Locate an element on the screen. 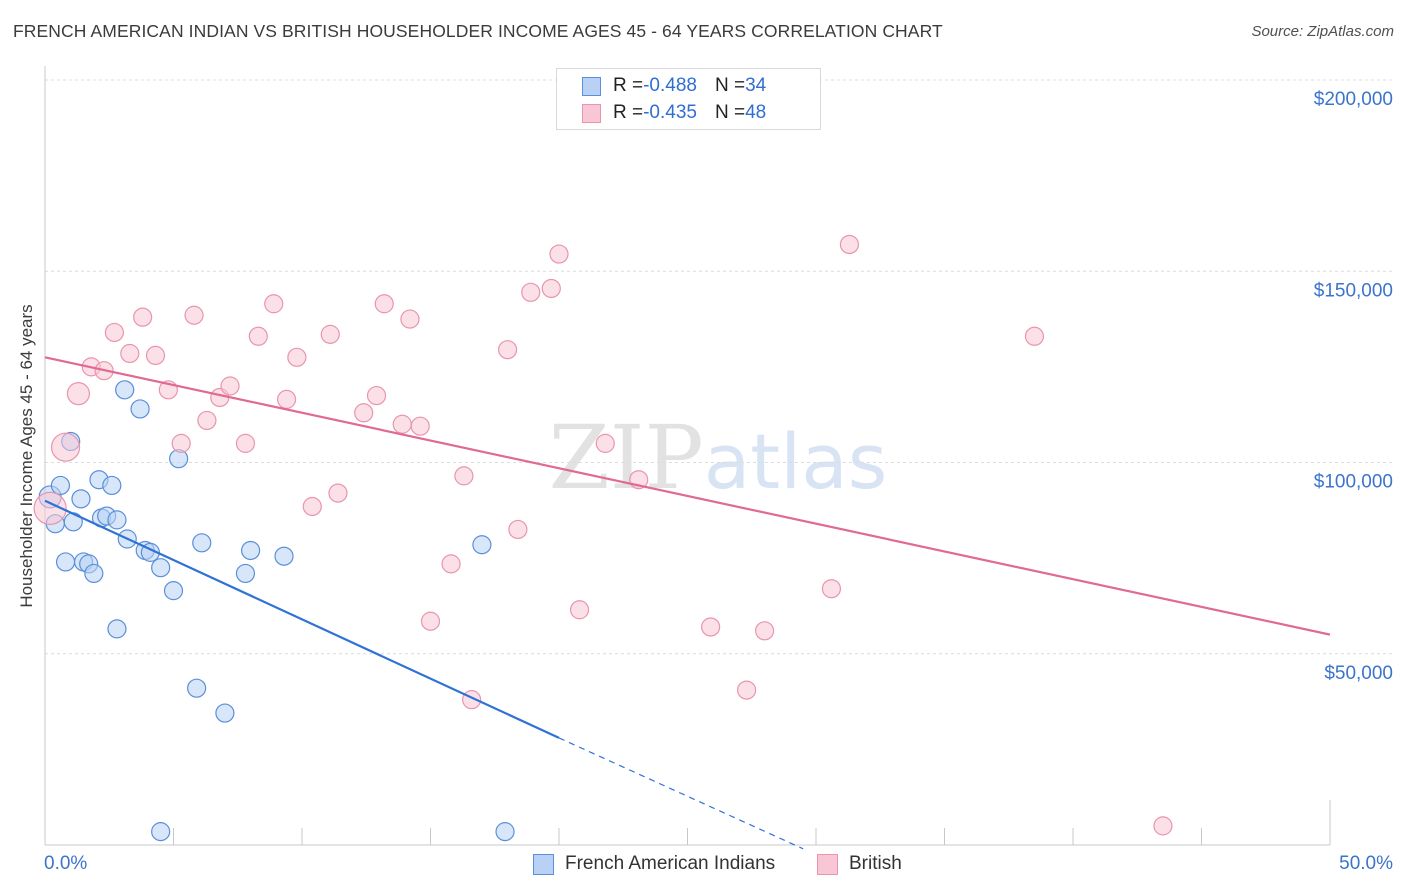 This screenshot has width=1406, height=892. watermark: ZIPatlas is located at coordinates (718, 457).